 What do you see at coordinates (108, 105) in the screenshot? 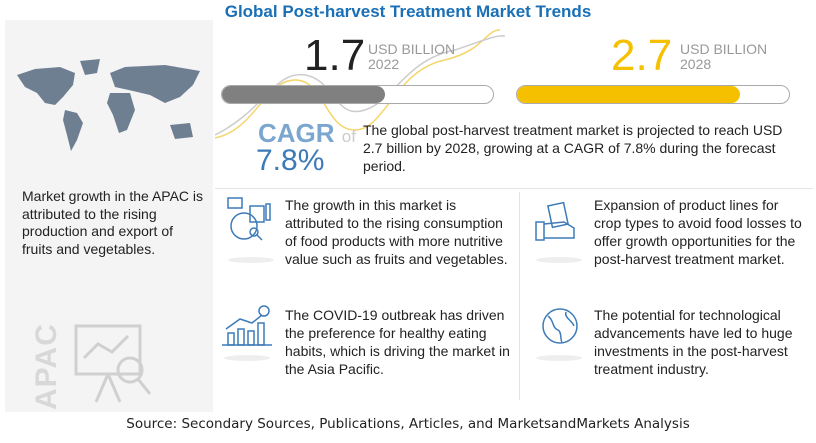
I see `world-map-icon` at bounding box center [108, 105].